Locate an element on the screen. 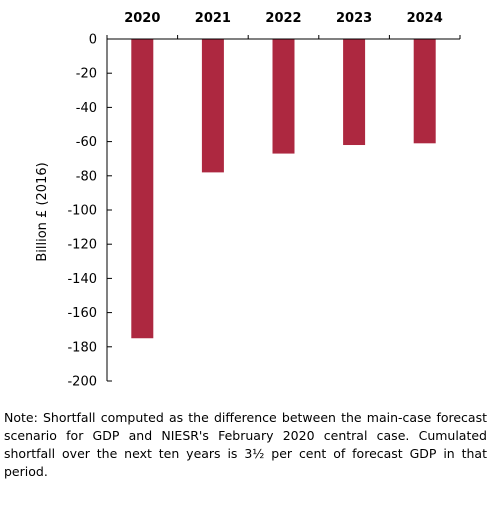 The width and height of the screenshot is (491, 509). x-axis: 2020 2021 2022 2023 2024 is located at coordinates (283, 25).